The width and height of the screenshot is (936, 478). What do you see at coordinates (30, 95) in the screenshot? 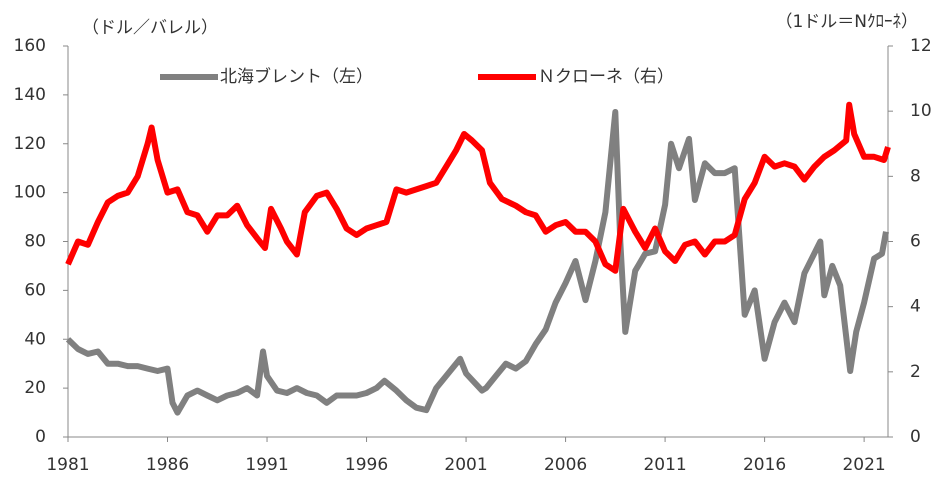
I see `y-tick-label: 140` at bounding box center [30, 95].